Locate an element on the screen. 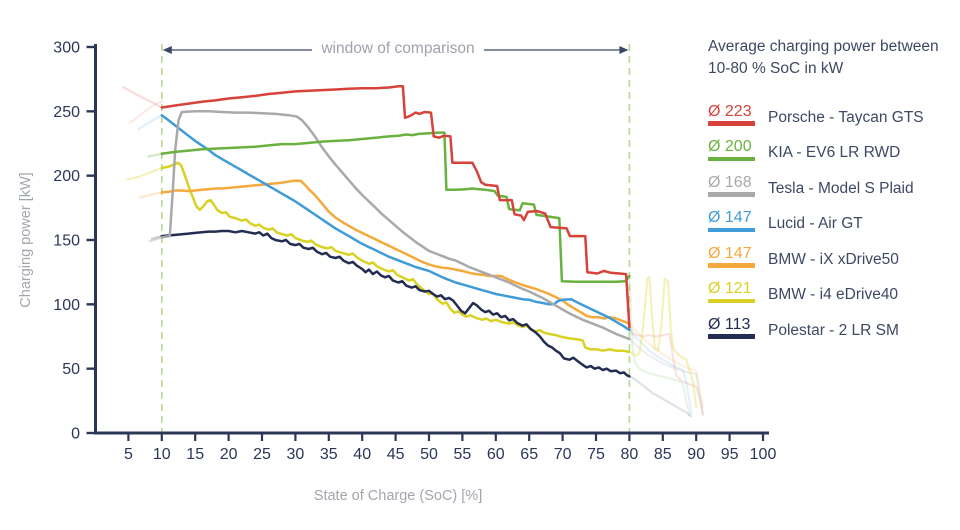 The image size is (960, 530). legend-entry: Ø 113 Polestar - 2 LR SM is located at coordinates (828, 327).